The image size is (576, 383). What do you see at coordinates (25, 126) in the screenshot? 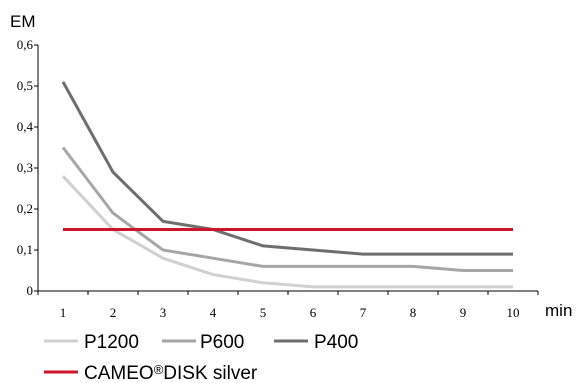
I see `y-tick-label: 0,4` at bounding box center [25, 126].